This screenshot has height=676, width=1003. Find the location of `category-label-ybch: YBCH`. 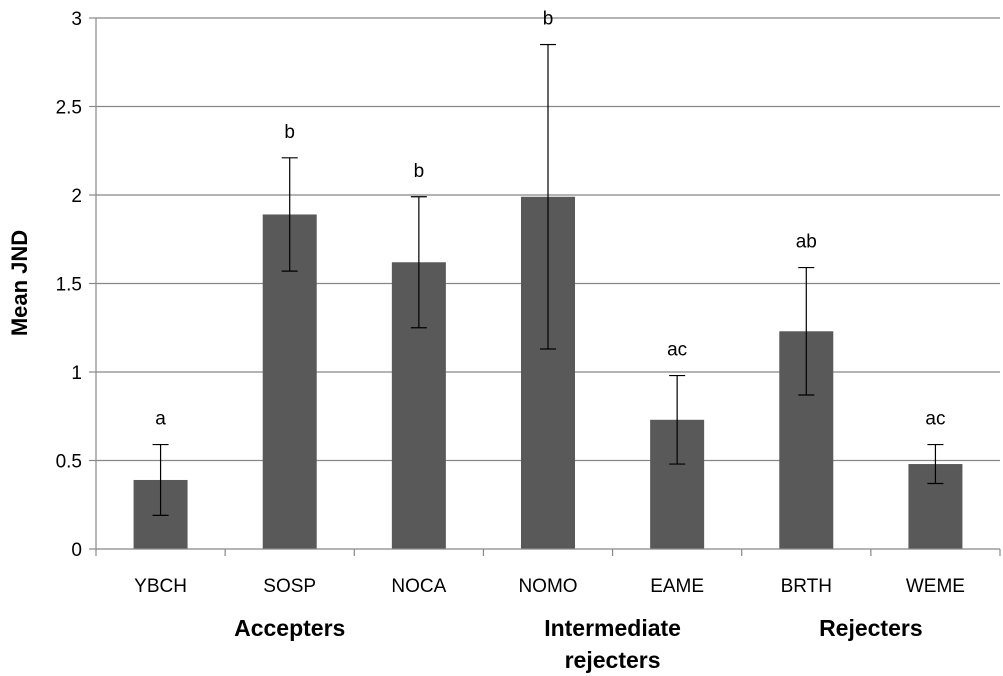

category-label-ybch: YBCH is located at coordinates (160, 586).